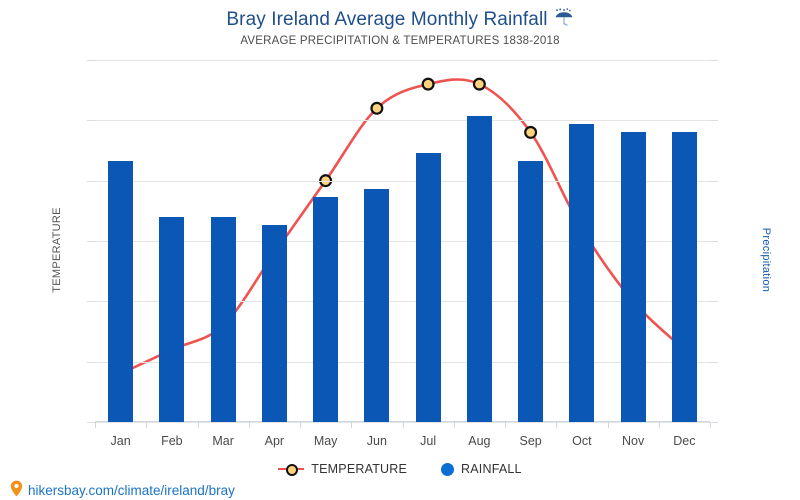 This screenshot has width=800, height=500. I want to click on rainfall-marker-icon, so click(448, 469).